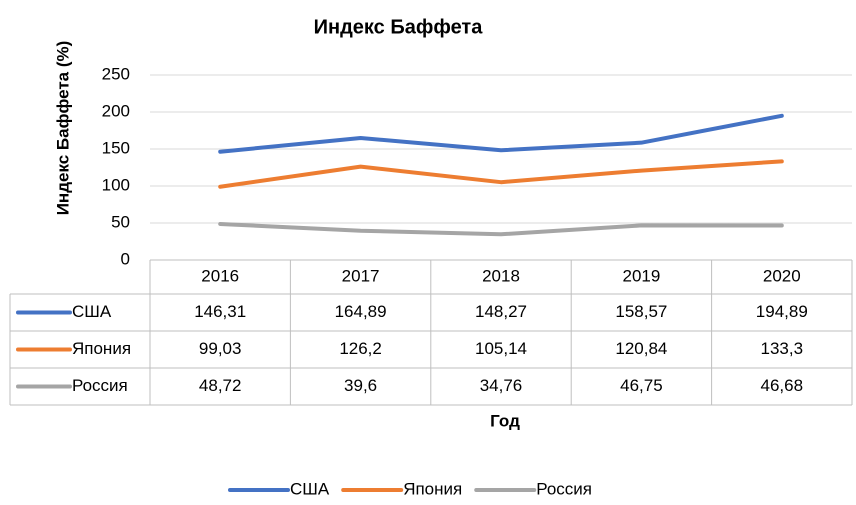  I want to click on table-cell: 194,89, so click(782, 311).